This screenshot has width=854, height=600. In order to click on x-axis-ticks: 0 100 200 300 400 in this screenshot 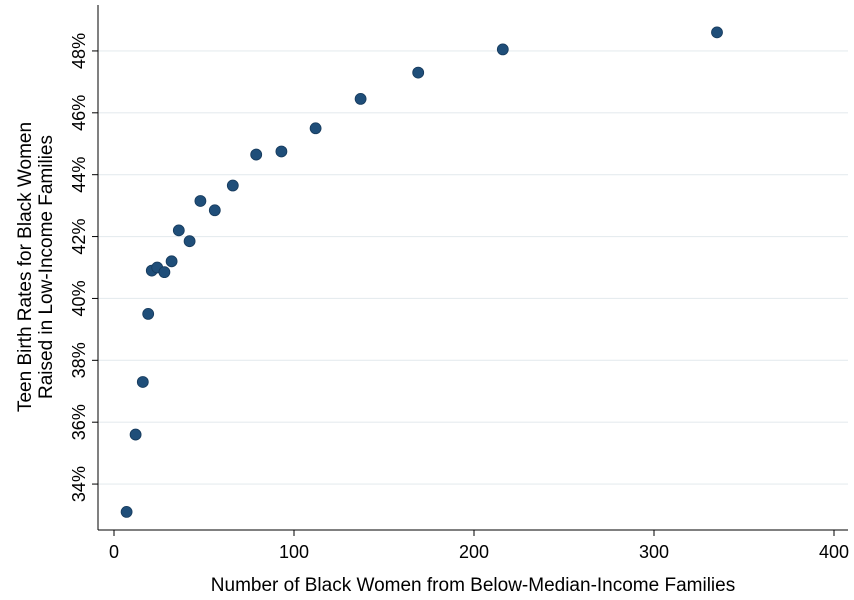, I will do `click(479, 546)`.